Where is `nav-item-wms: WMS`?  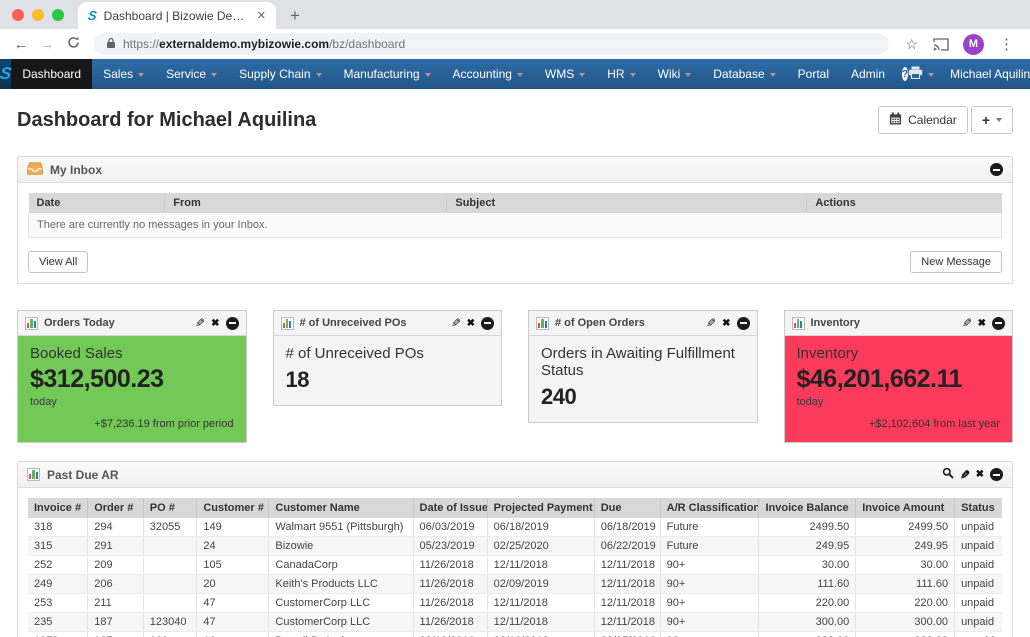 nav-item-wms: WMS is located at coordinates (565, 74).